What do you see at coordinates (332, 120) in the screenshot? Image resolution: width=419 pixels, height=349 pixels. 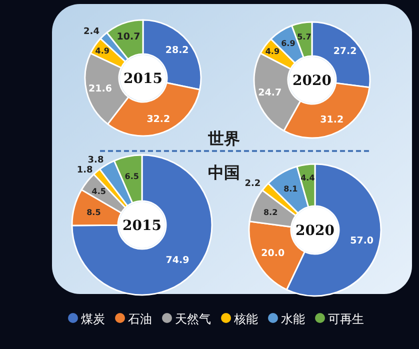 I see `data-label: 31.2` at bounding box center [332, 120].